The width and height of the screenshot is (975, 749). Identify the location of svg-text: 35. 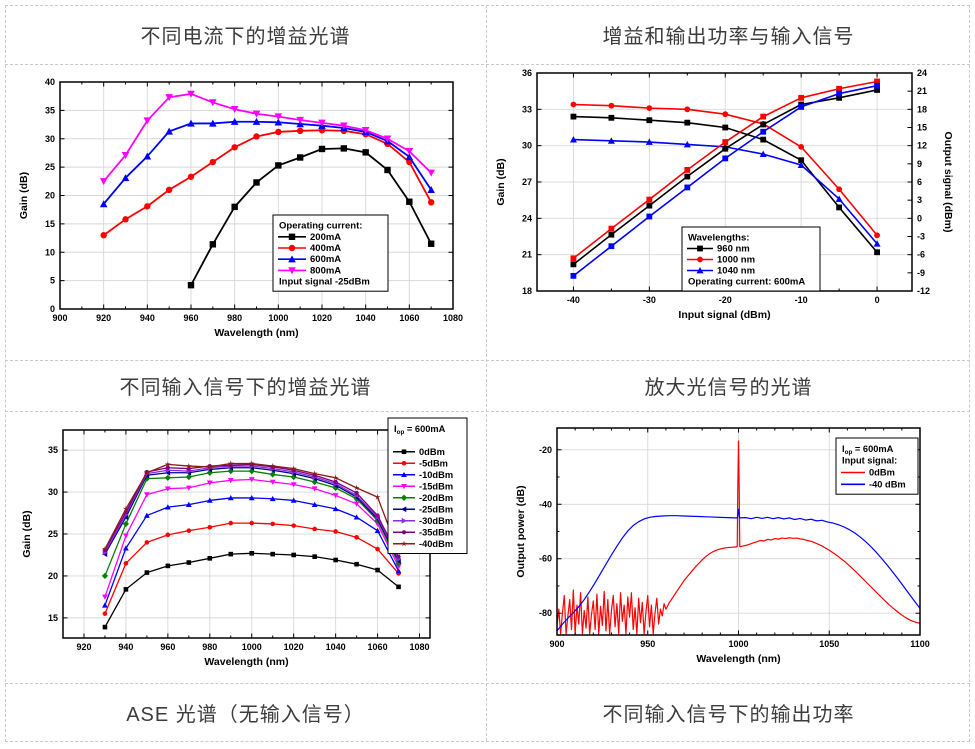
(50, 110).